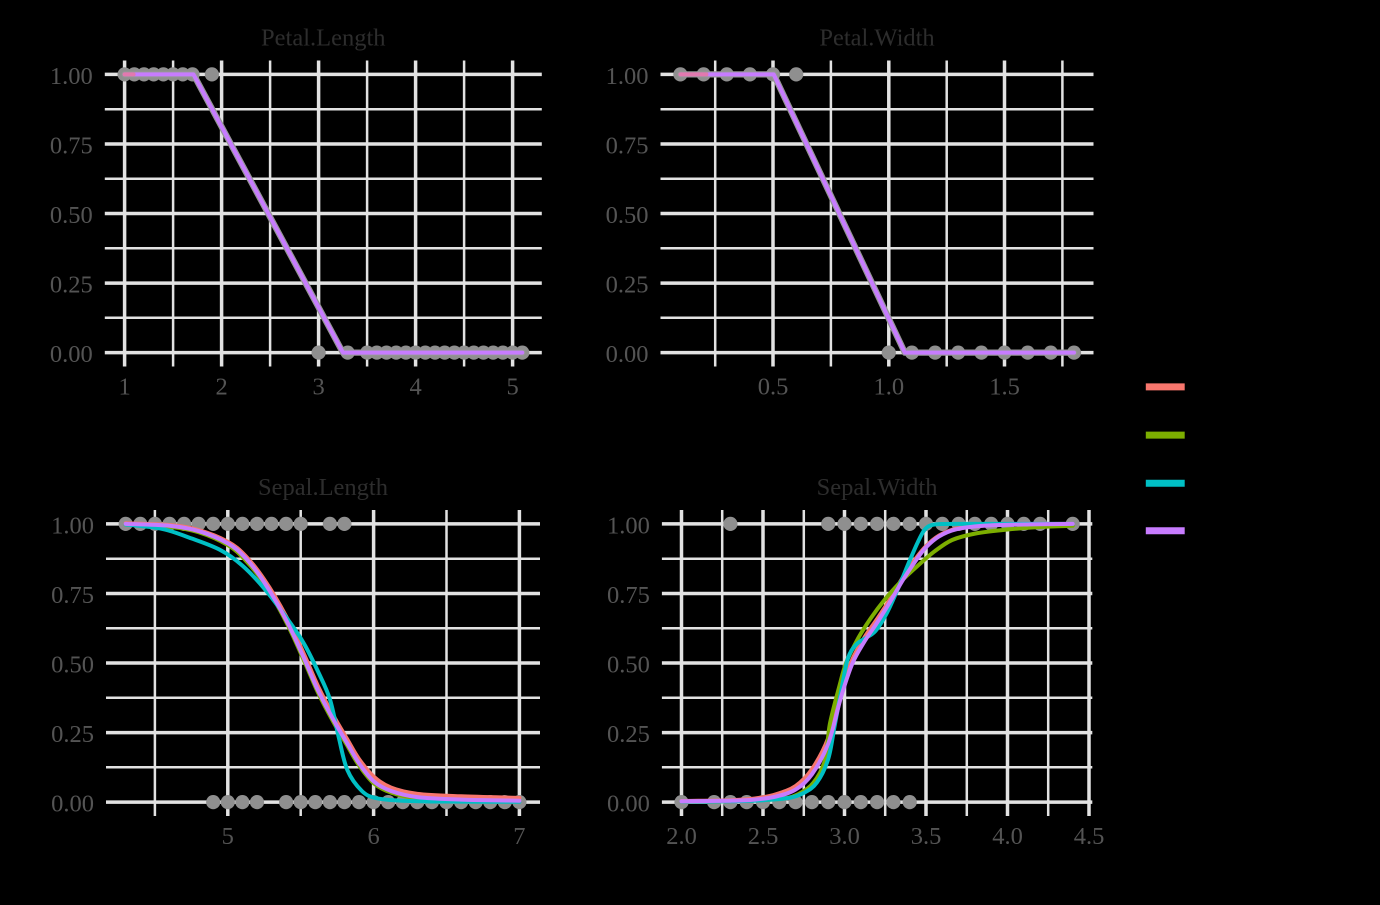 The image size is (1380, 905). Describe the element at coordinates (681, 836) in the screenshot. I see `svg-text: 2.0` at that location.